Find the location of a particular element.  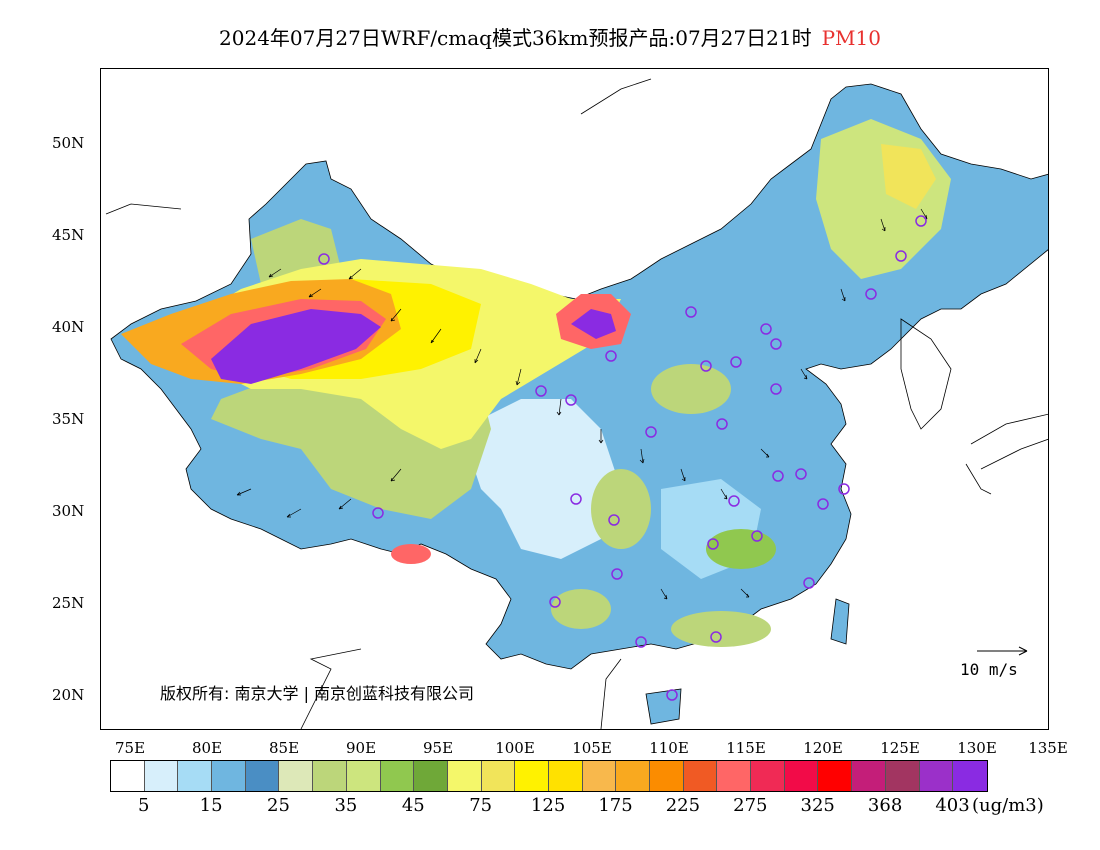

coastline-lake-baikal is located at coordinates (616, 96).